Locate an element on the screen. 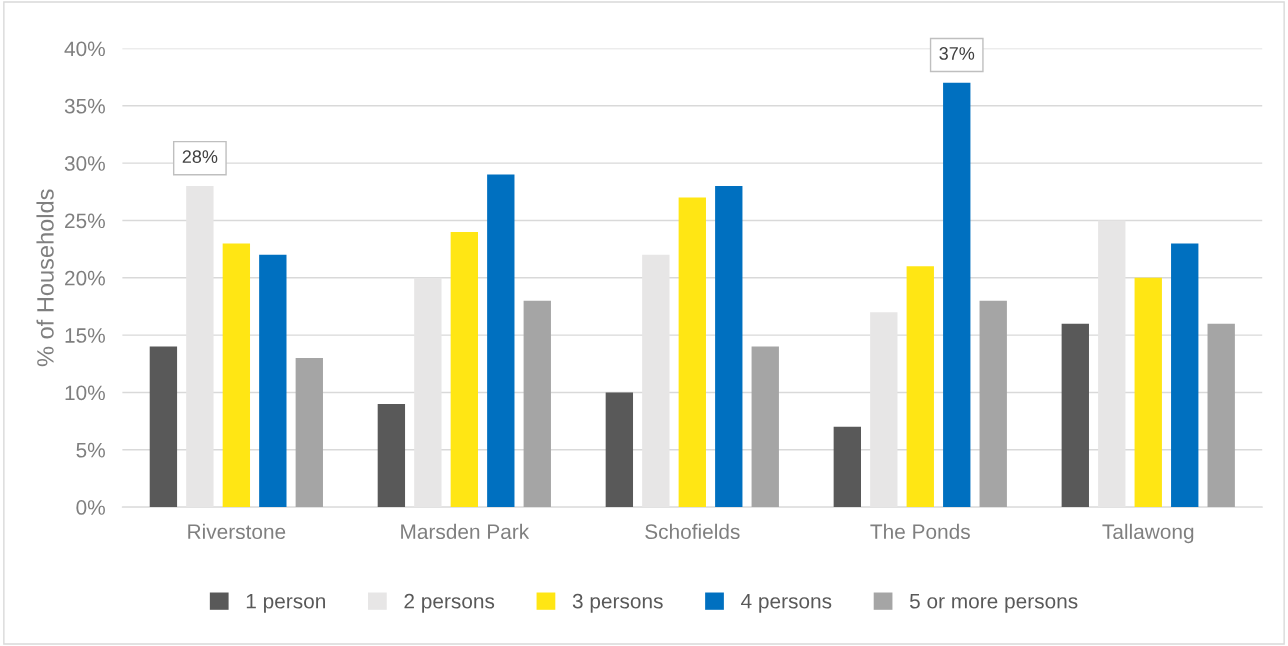 Image resolution: width=1288 pixels, height=646 pixels. y-tick-label: 20% is located at coordinates (85, 278).